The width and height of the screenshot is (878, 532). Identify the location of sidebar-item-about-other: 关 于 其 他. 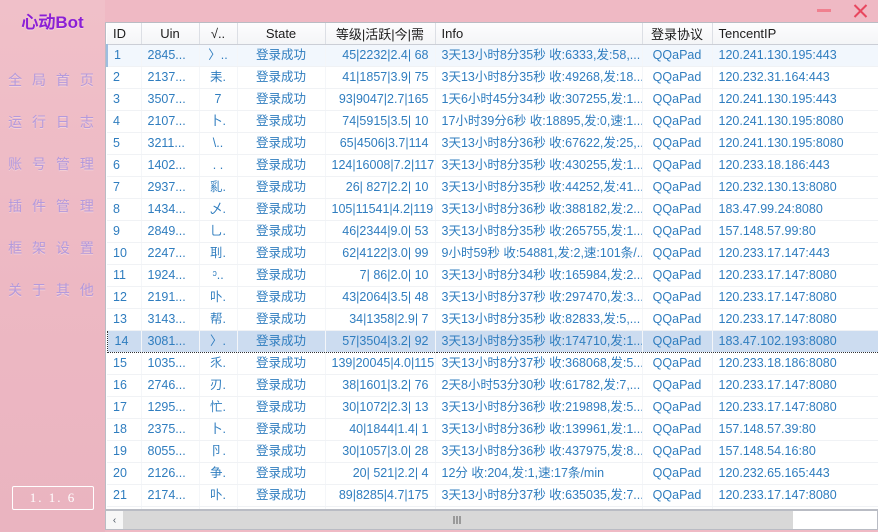
(52, 290).